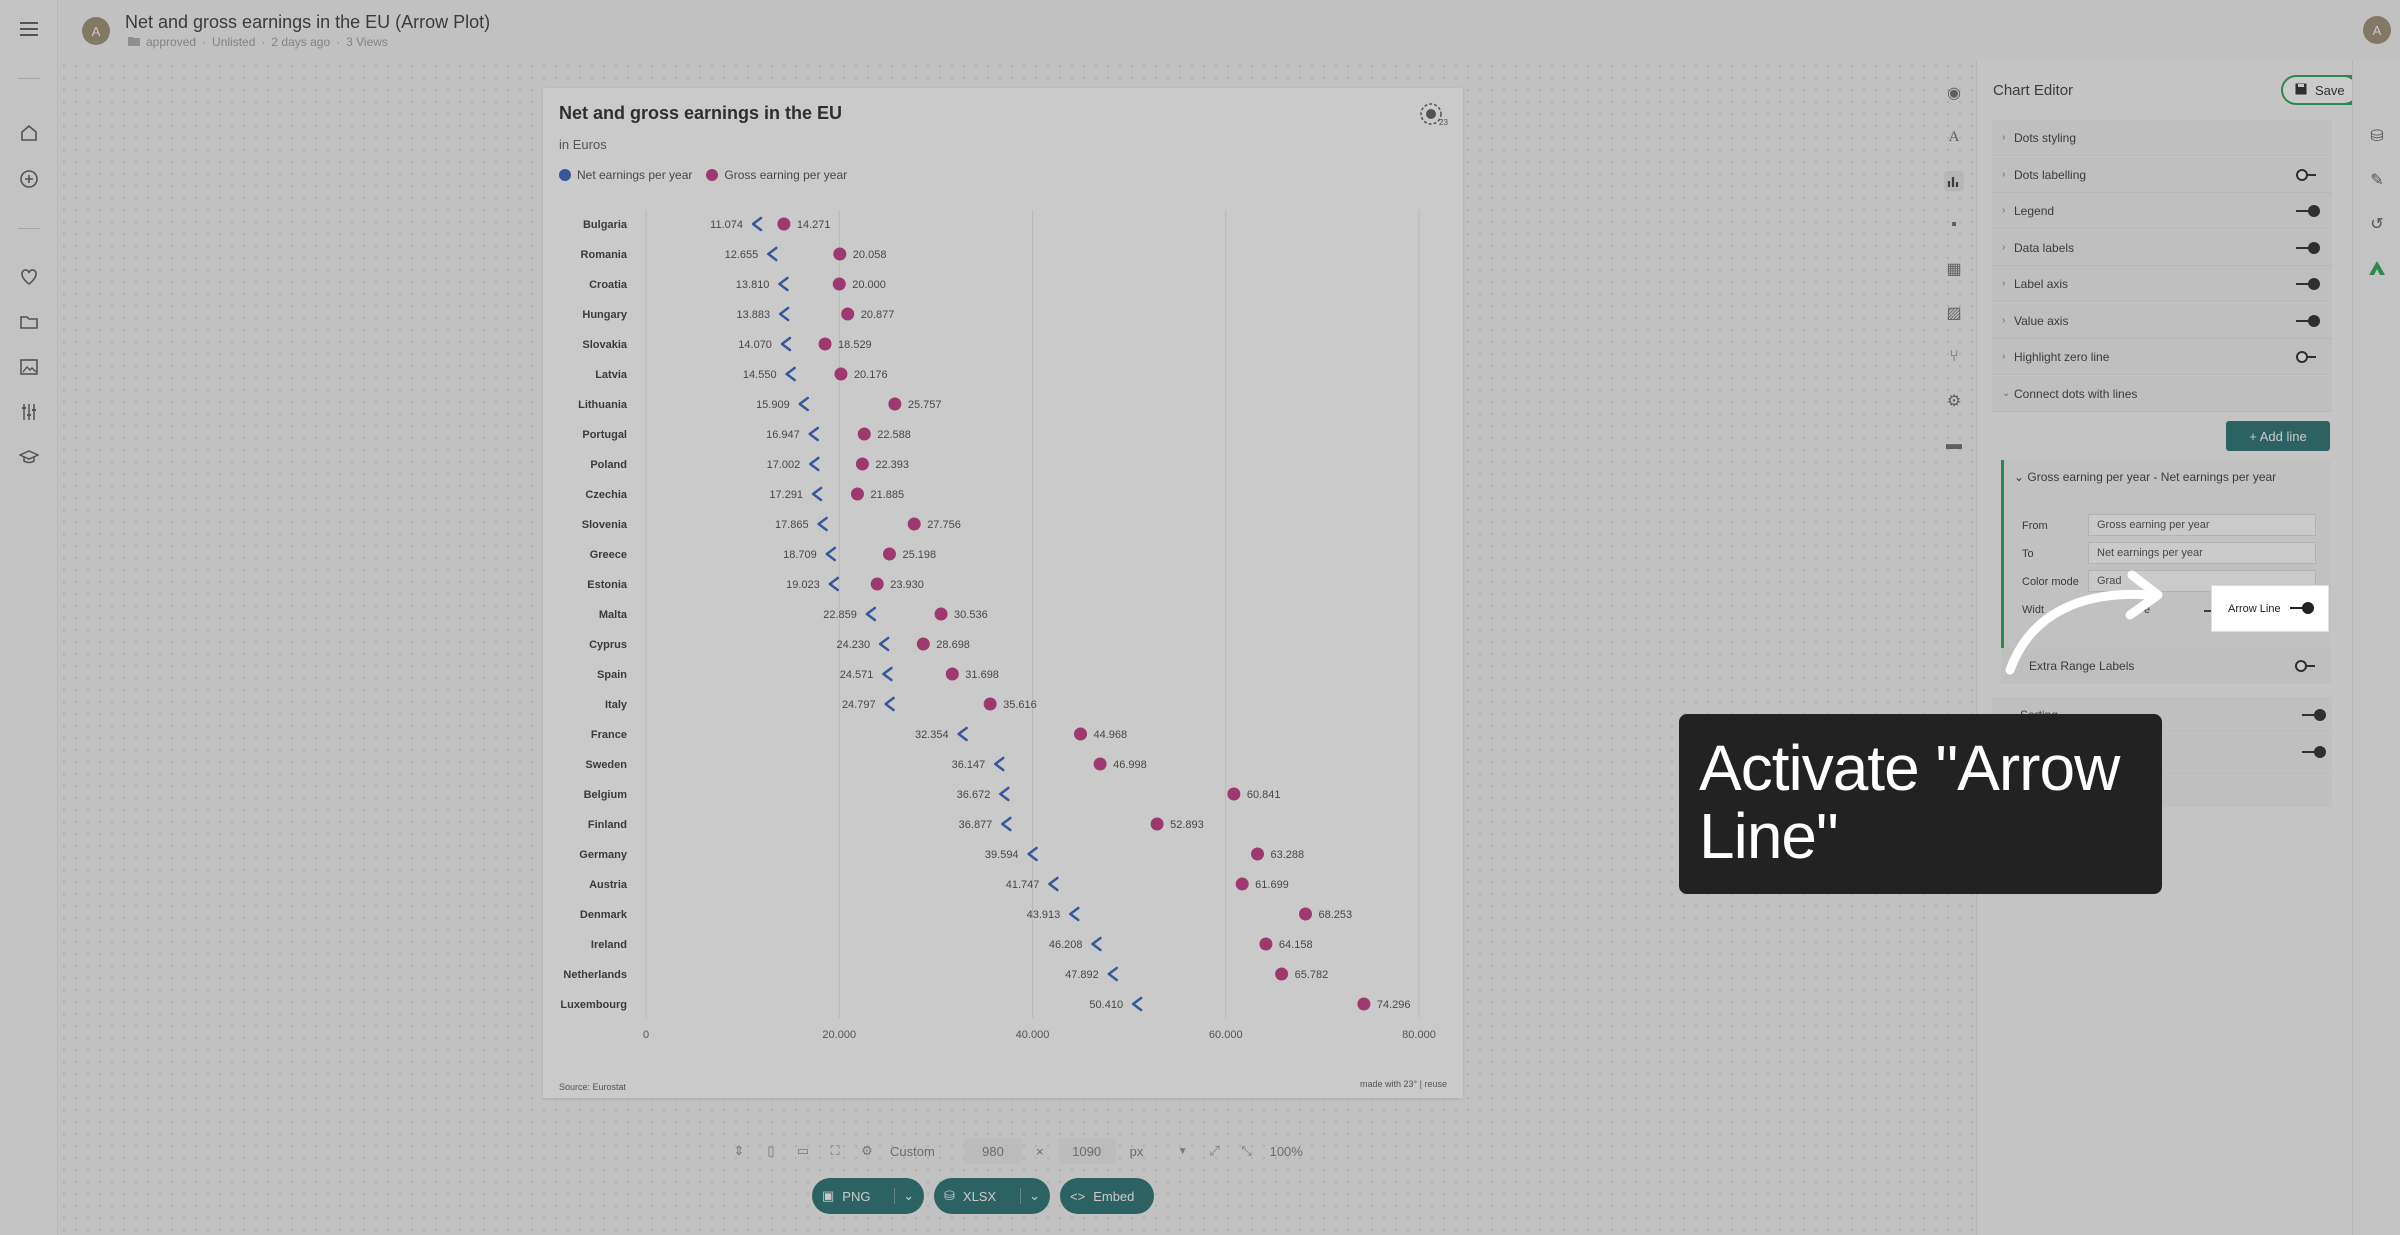 The width and height of the screenshot is (2400, 1235). Describe the element at coordinates (2308, 175) in the screenshot. I see `toggle-dots-labelling` at that location.